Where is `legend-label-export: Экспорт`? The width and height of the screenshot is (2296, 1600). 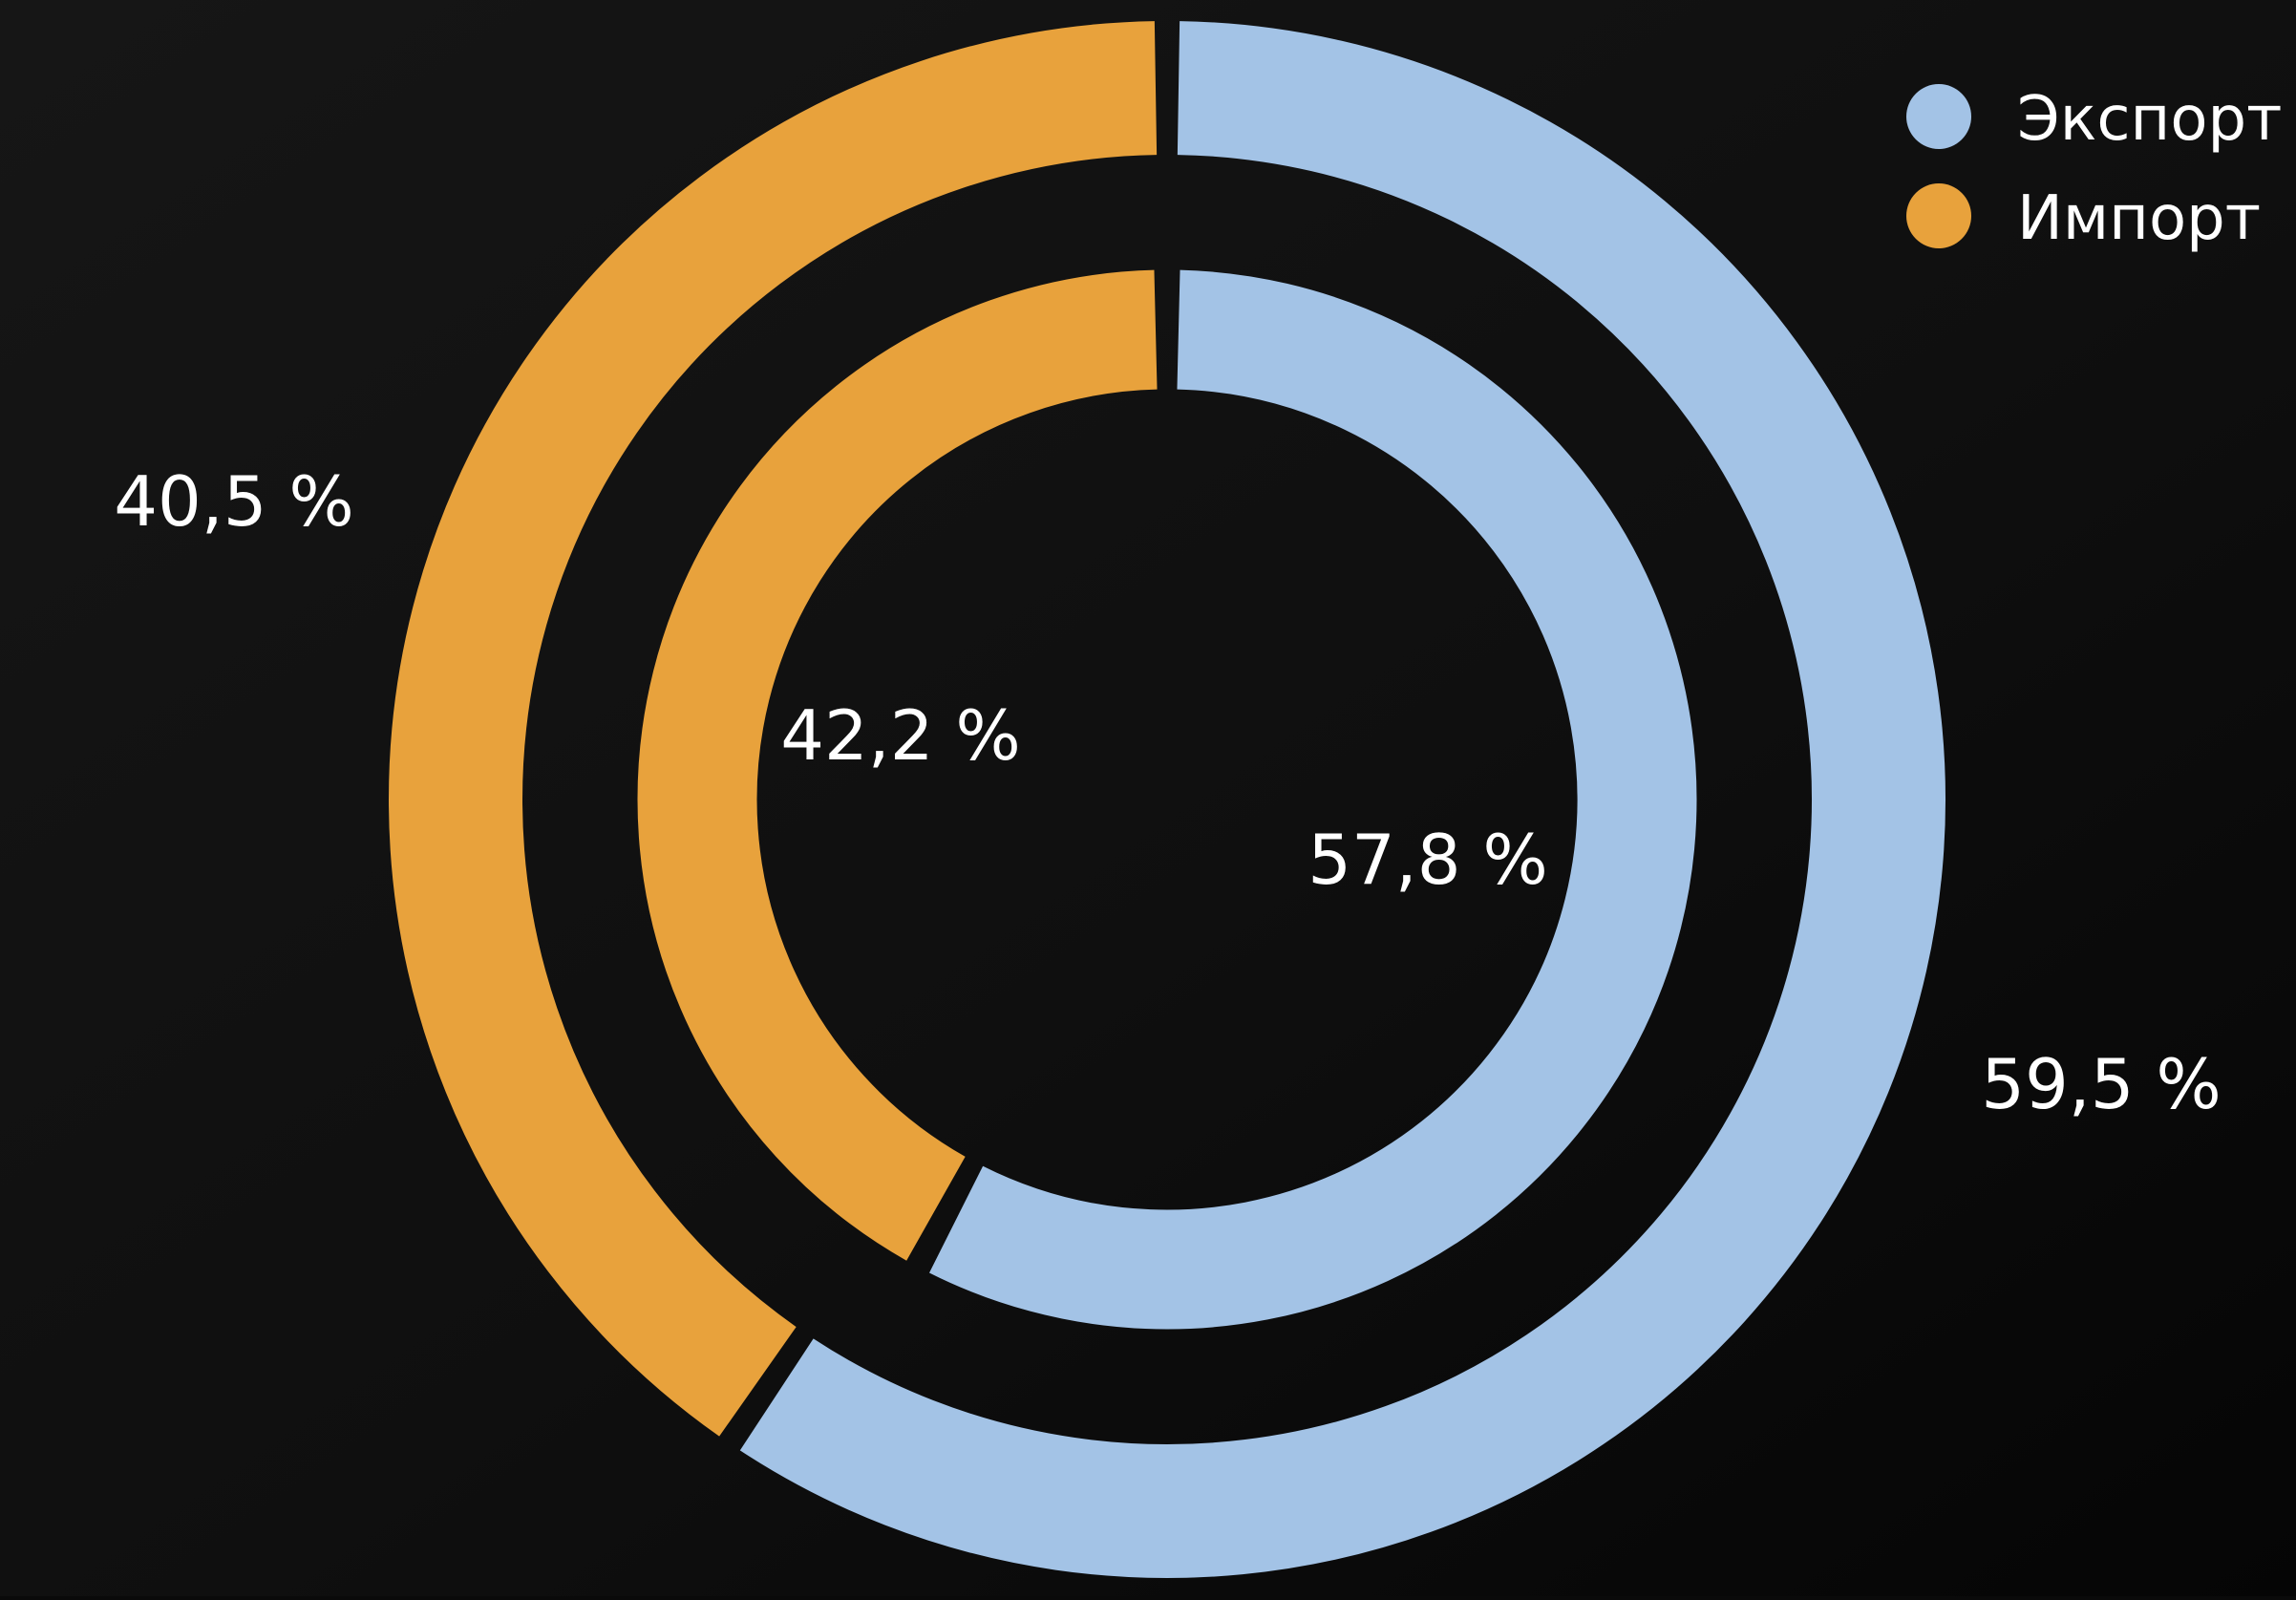
legend-label-export: Экспорт is located at coordinates (2149, 119).